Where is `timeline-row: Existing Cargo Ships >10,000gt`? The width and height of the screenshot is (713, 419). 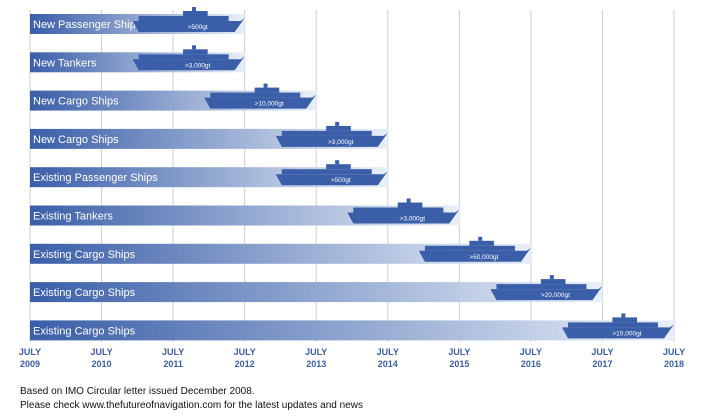 timeline-row: Existing Cargo Ships >10,000gt is located at coordinates (352, 327).